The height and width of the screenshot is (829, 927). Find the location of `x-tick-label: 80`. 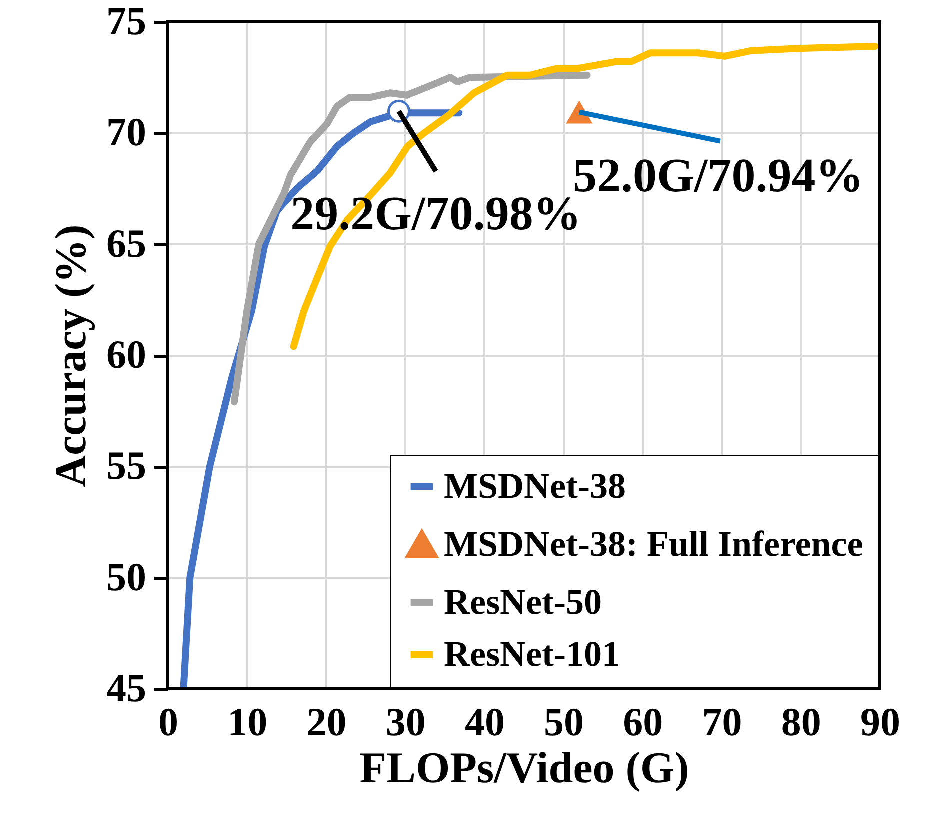

x-tick-label: 80 is located at coordinates (801, 722).